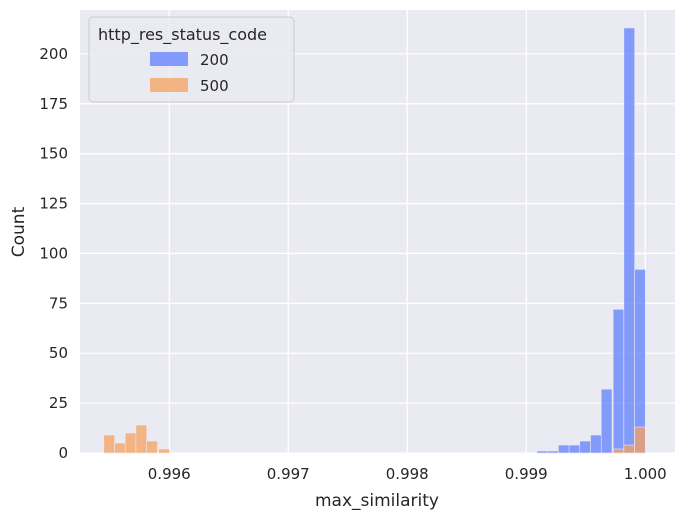 This screenshot has height=517, width=685. I want to click on y-axis-label: Count, so click(19, 231).